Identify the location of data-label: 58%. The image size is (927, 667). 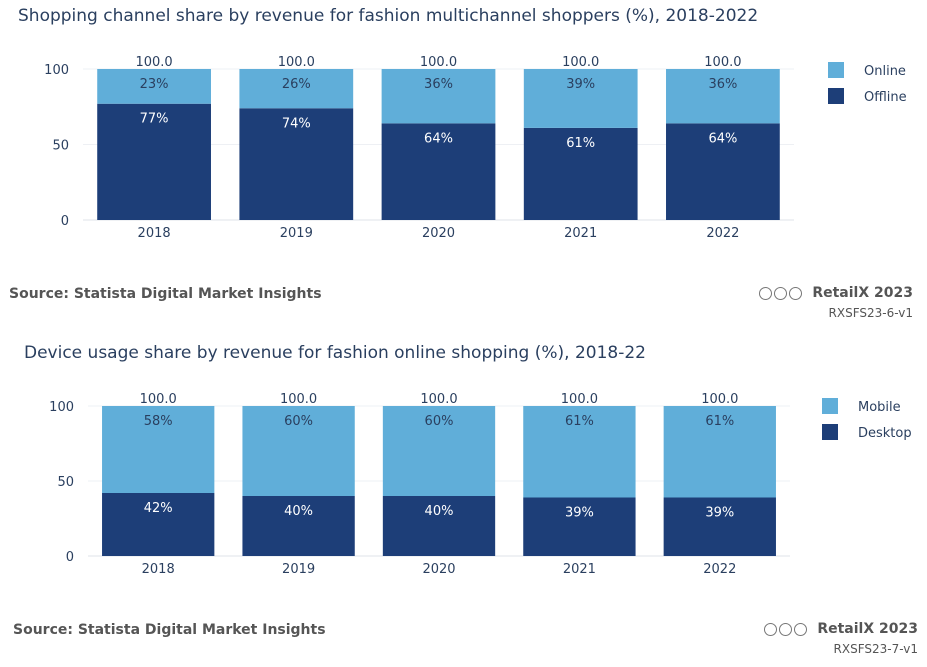
(158, 421).